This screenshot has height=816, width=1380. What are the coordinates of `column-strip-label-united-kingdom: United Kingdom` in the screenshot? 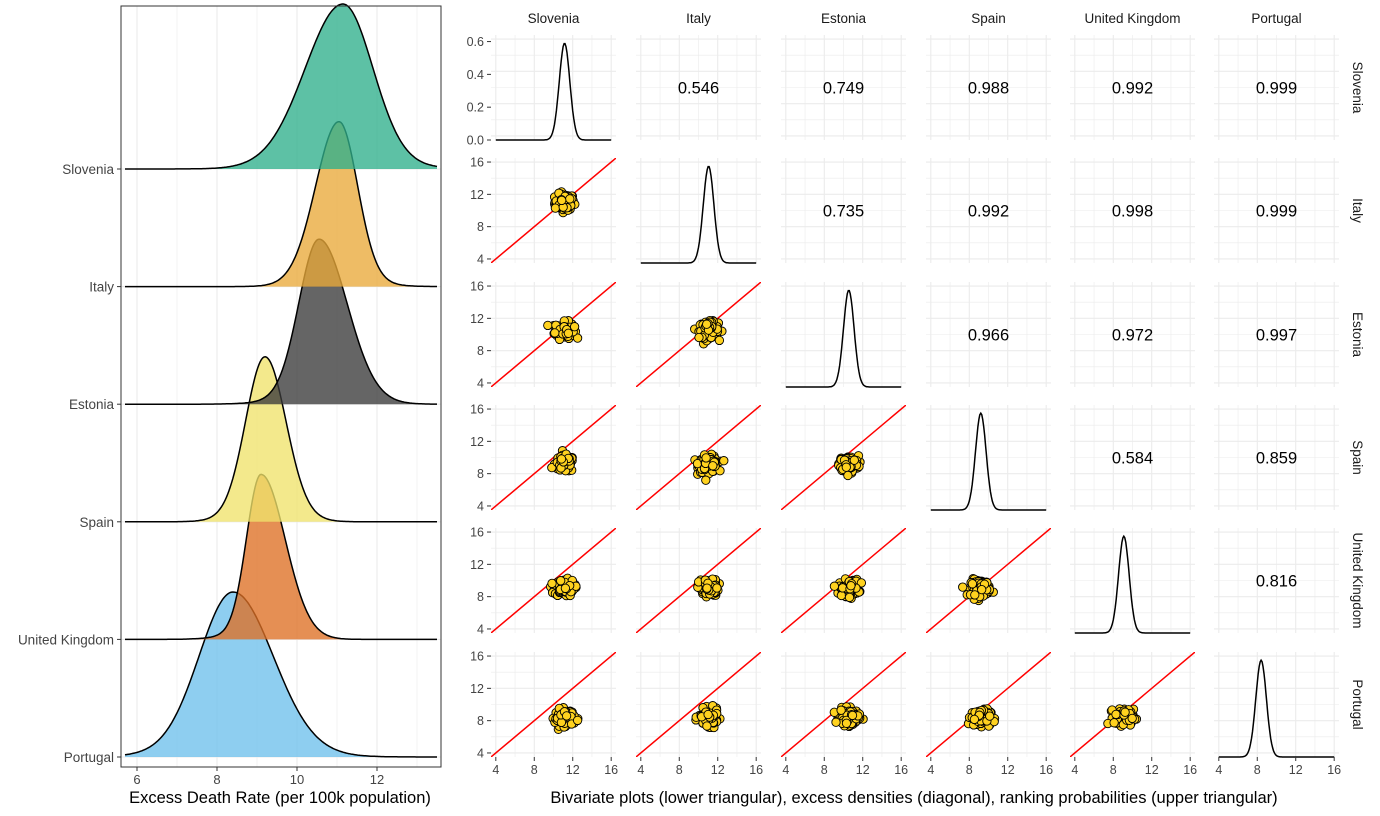 It's located at (1132, 18).